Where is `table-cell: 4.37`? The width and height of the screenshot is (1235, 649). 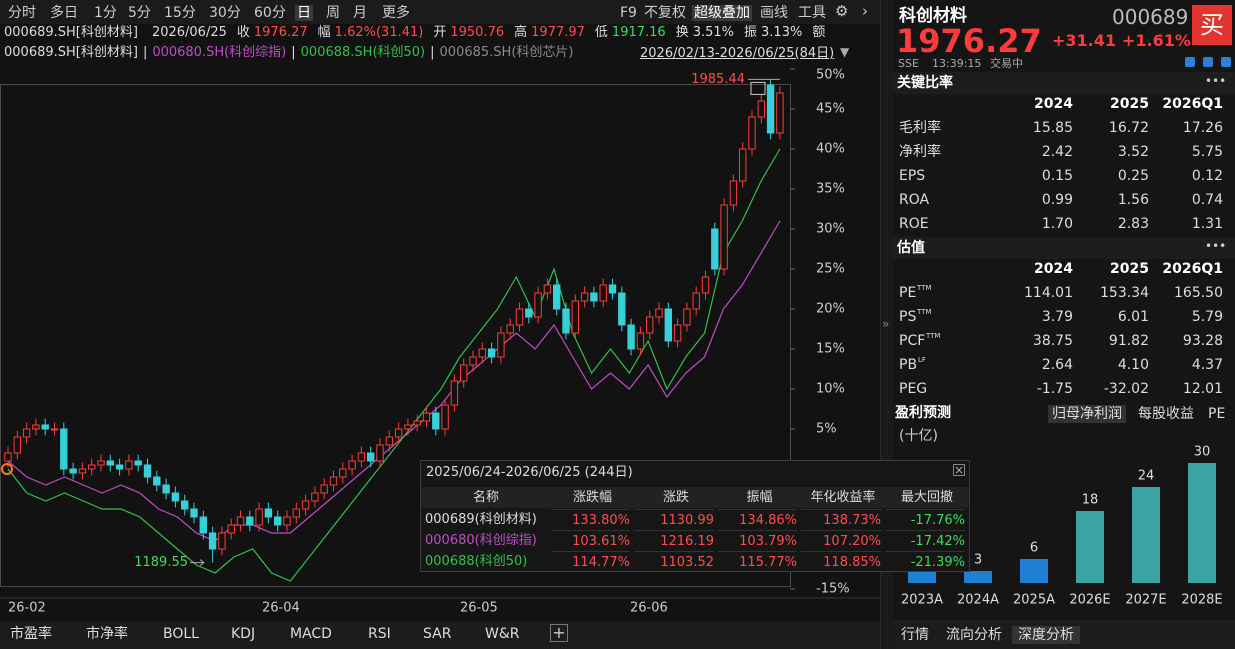
table-cell: 4.37 is located at coordinates (1207, 365).